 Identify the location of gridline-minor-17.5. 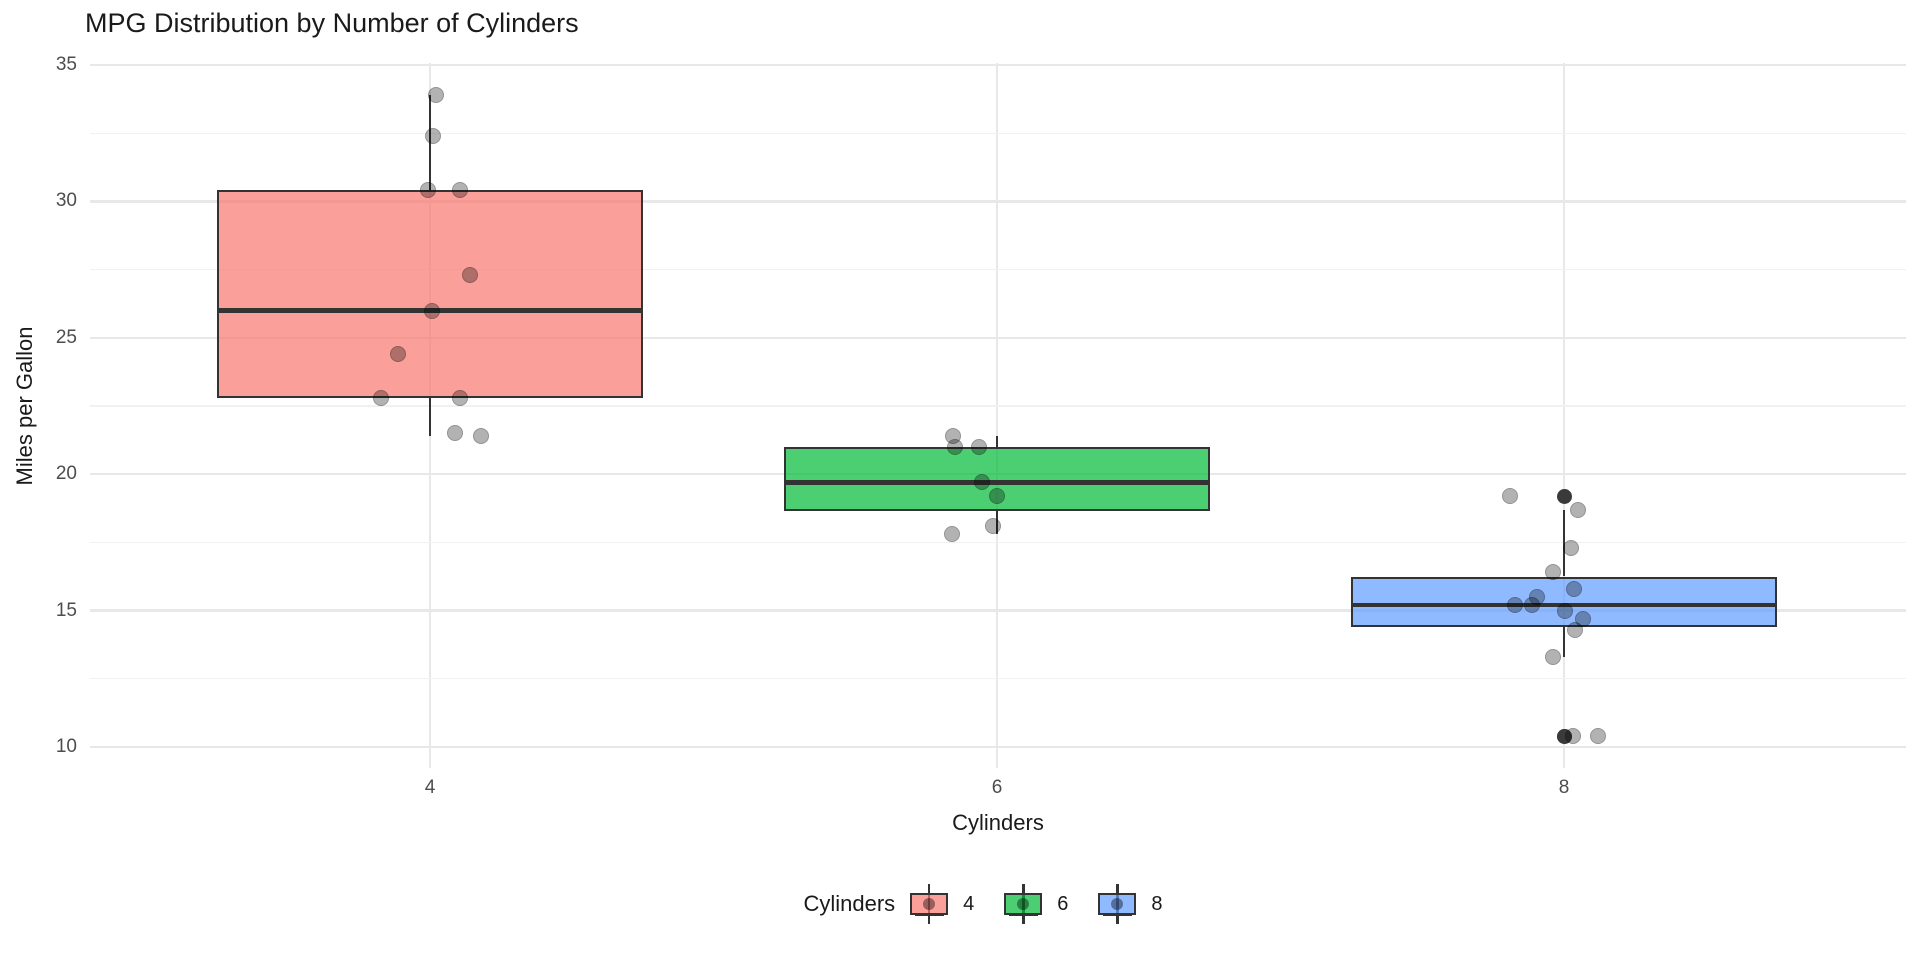
(998, 542).